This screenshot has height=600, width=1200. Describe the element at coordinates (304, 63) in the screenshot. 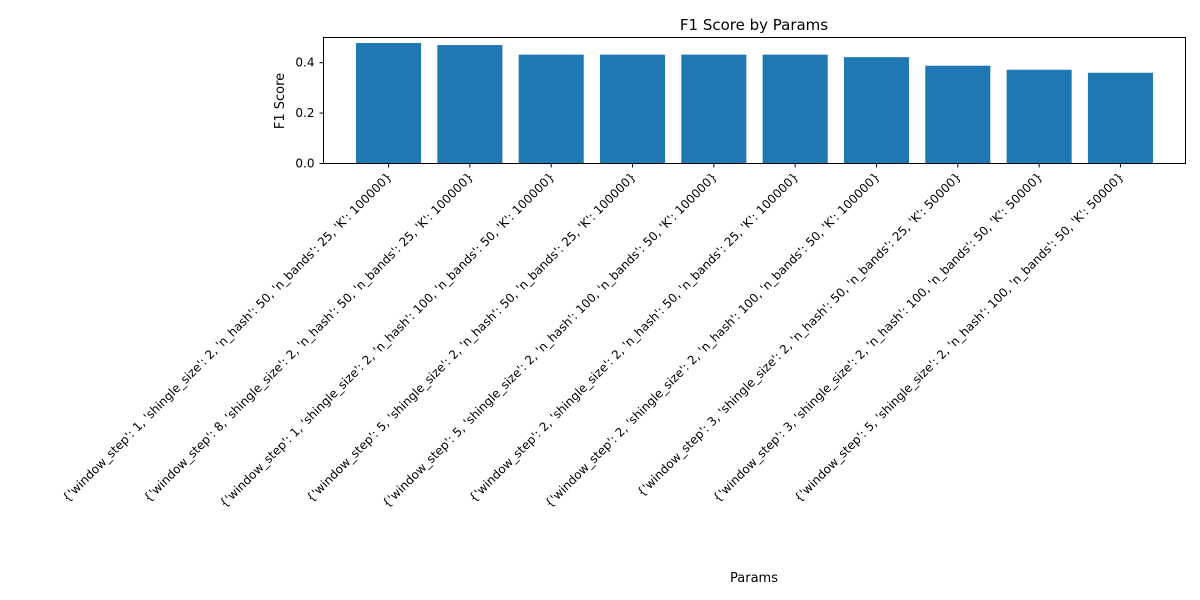

I see `y-tick-label-3: 0.4` at that location.